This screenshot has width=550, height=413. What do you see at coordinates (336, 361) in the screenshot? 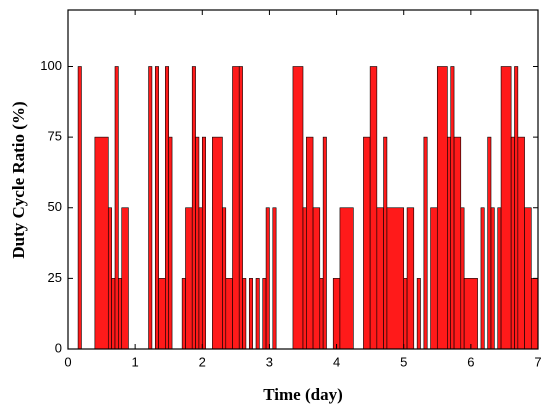
I see `x-tick-label: 4` at bounding box center [336, 361].